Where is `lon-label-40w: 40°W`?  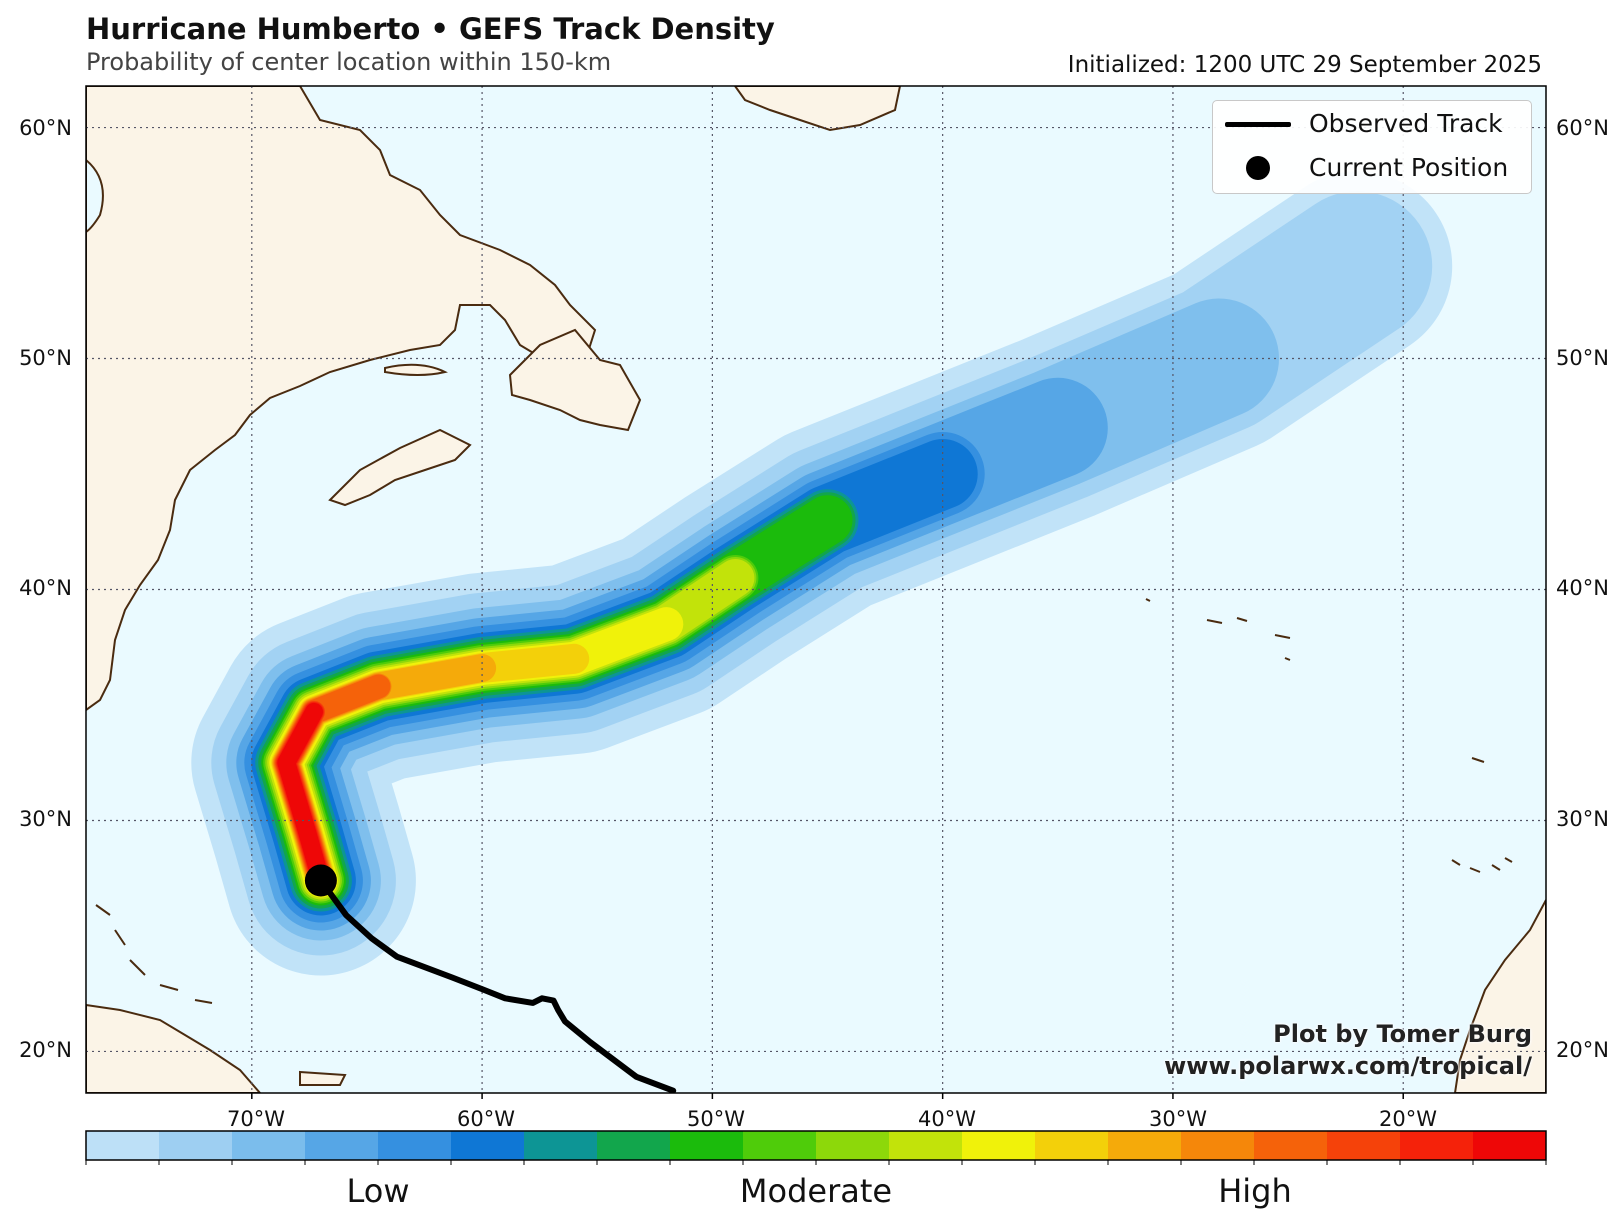
lon-label-40w: 40°W is located at coordinates (947, 1119).